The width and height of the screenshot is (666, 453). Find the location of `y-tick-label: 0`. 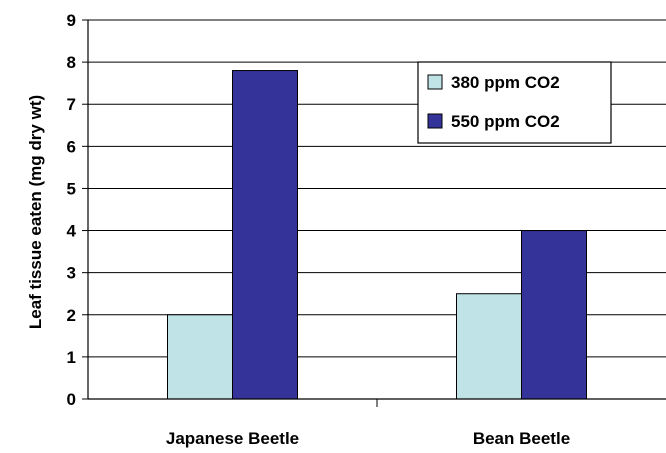

y-tick-label: 0 is located at coordinates (71, 399).